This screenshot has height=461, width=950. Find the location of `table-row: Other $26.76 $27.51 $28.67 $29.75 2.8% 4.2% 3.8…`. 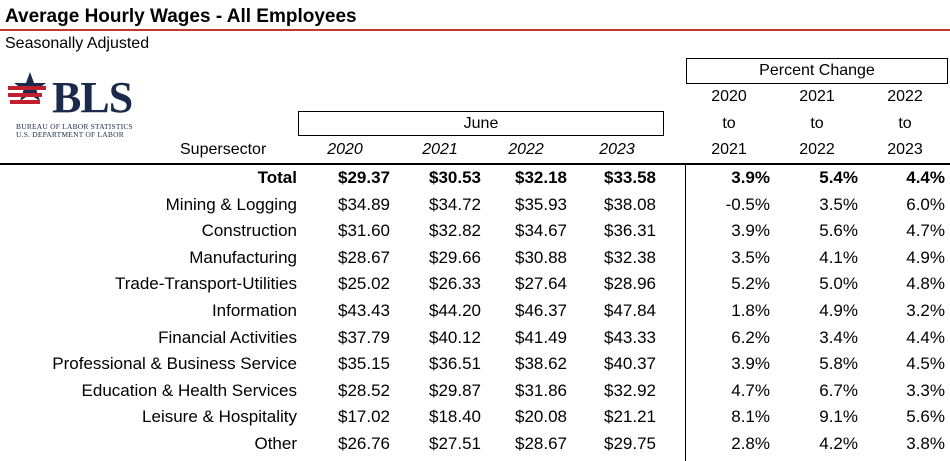

table-row: Other $26.76 $27.51 $28.67 $29.75 2.8% 4.2% 3.8… is located at coordinates (475, 443).